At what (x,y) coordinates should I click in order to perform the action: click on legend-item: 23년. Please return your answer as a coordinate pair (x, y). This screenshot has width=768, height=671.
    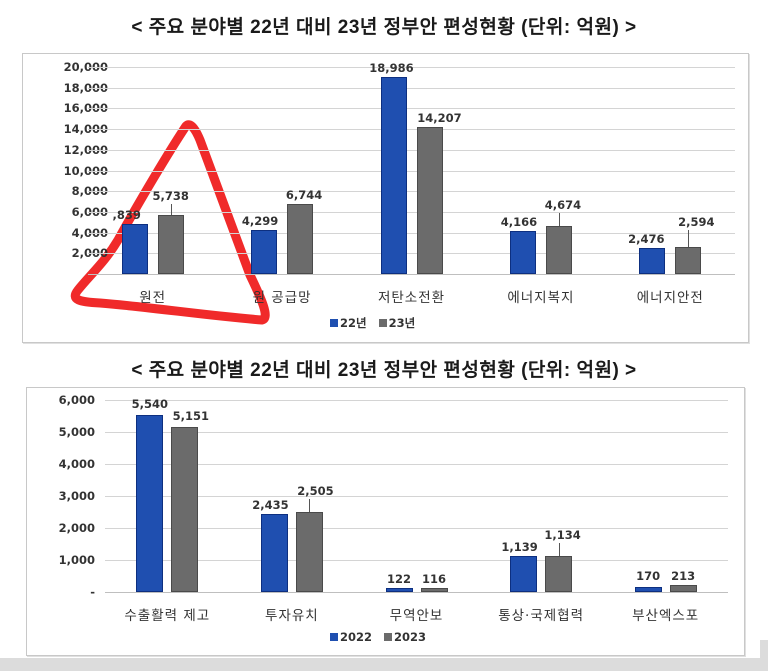
    Looking at the image, I should click on (397, 323).